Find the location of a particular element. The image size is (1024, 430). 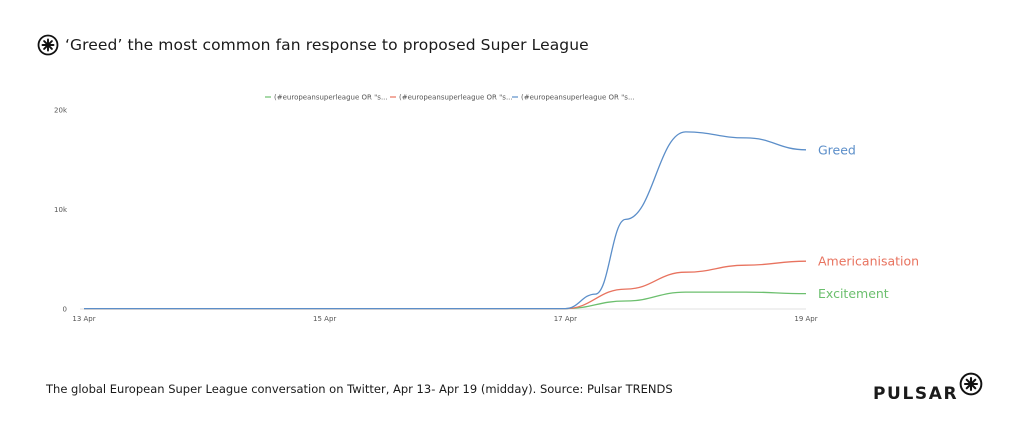

series-label-excitement: Excitement is located at coordinates (853, 293).